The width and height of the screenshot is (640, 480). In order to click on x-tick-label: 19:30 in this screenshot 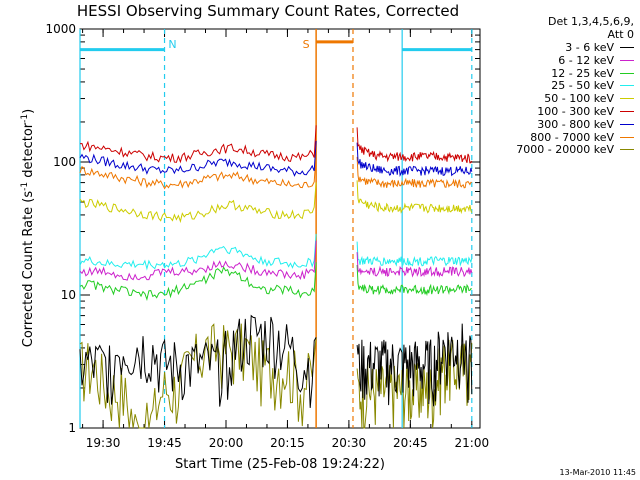, I will do `click(103, 443)`.